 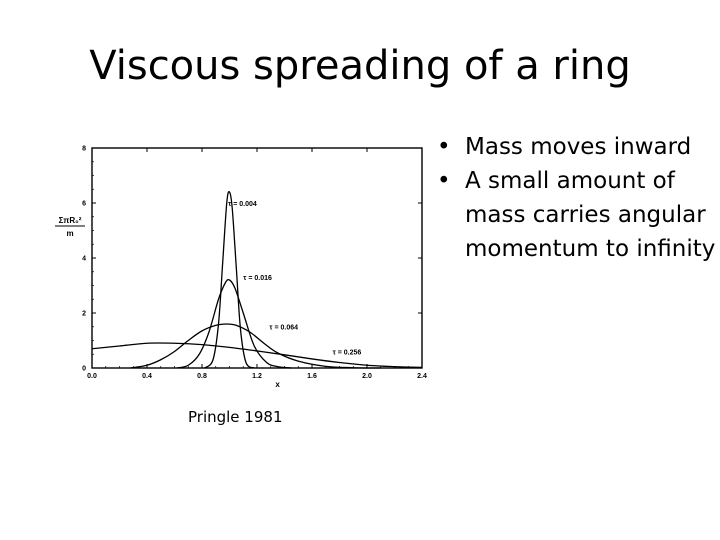 I want to click on y-tick-label: 6, so click(x=84, y=204).